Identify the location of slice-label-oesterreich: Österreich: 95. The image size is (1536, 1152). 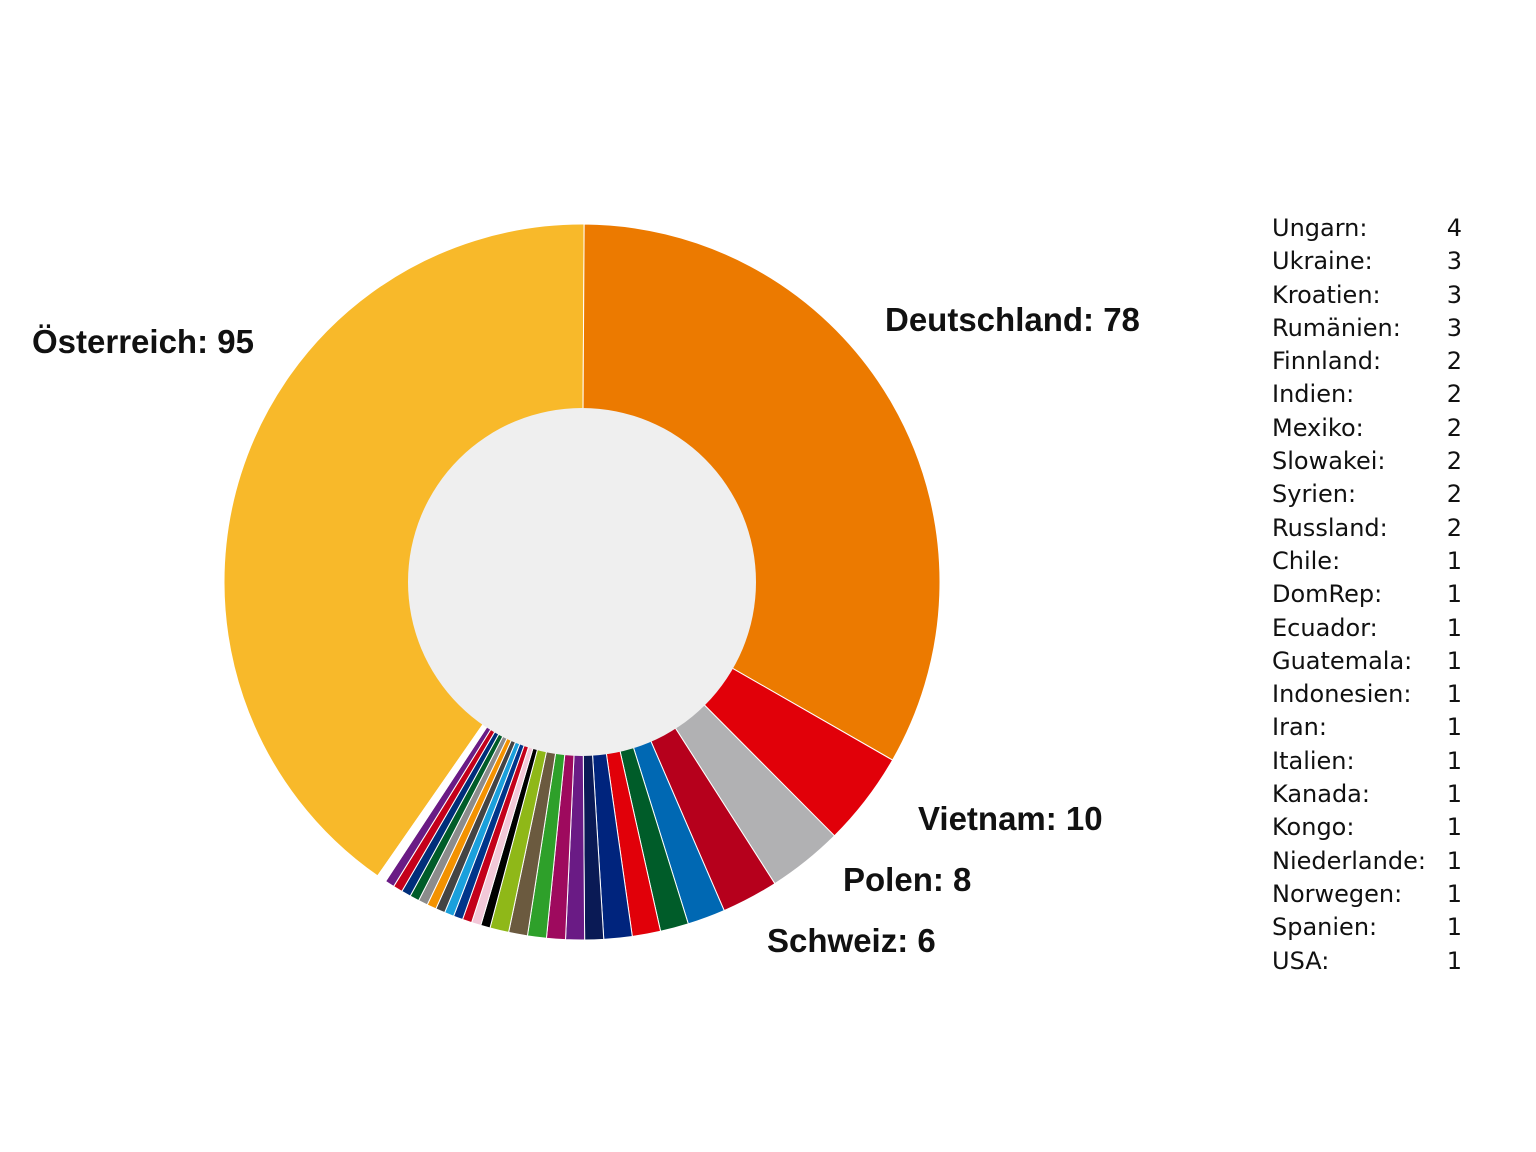
(143, 341).